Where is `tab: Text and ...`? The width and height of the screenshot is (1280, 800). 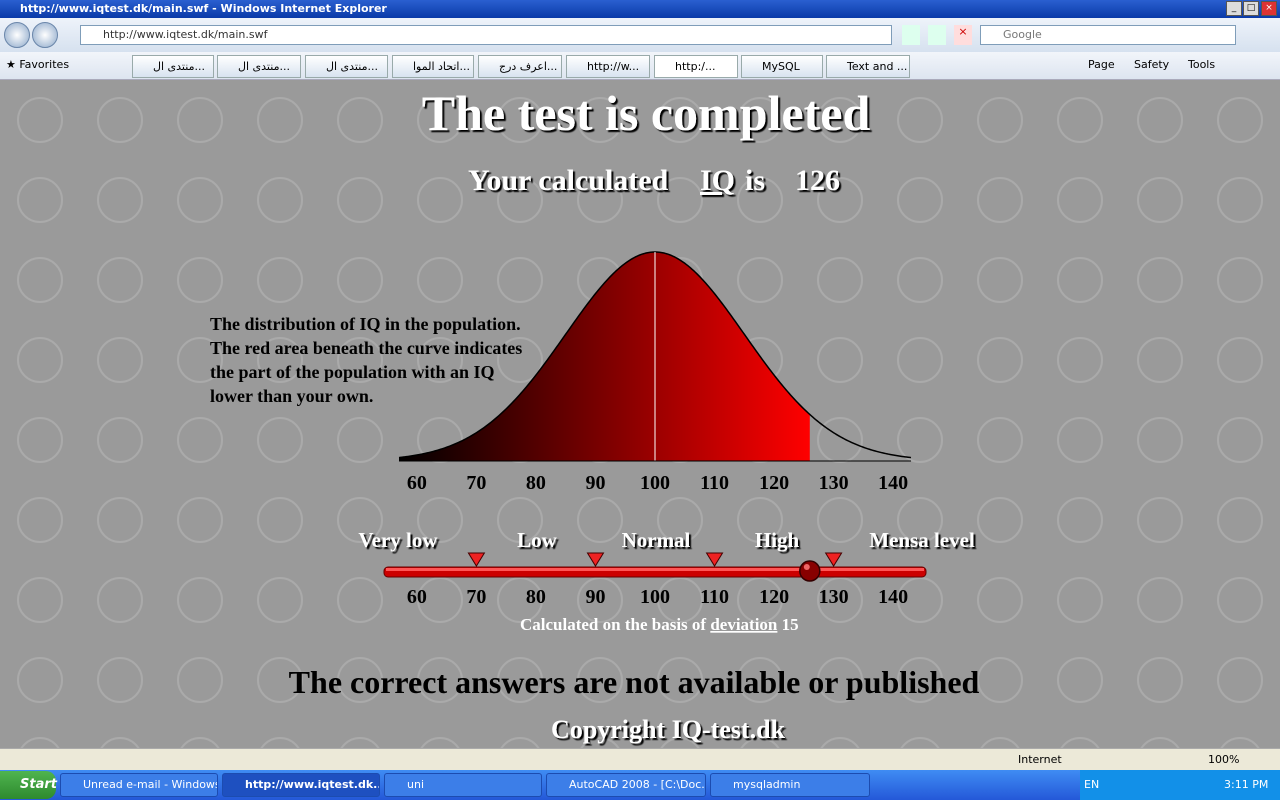
tab: Text and ... is located at coordinates (868, 66).